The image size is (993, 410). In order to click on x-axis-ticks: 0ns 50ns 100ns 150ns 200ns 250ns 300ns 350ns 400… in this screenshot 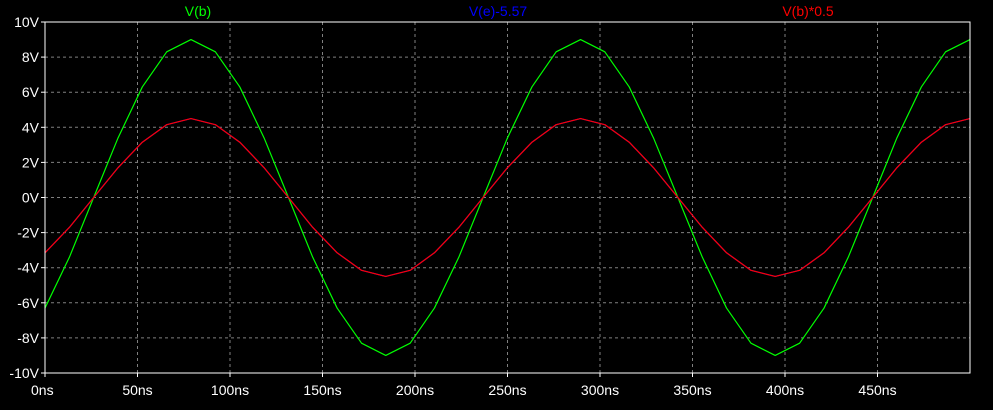, I will do `click(464, 385)`.